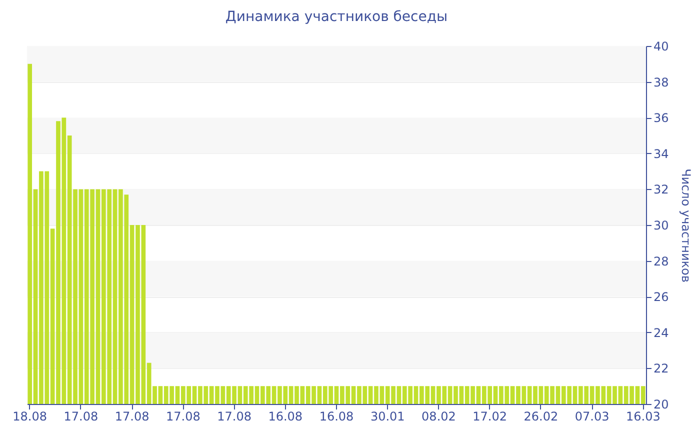 This screenshot has height=430, width=700. What do you see at coordinates (336, 17) in the screenshot?
I see `chart-title: Динамика участников беседы` at bounding box center [336, 17].